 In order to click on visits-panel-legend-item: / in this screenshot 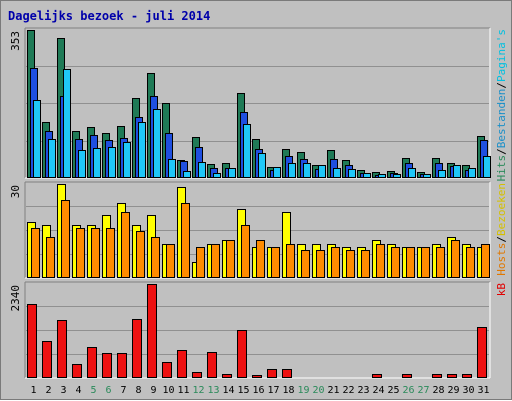, I will do `click(501, 239)`.